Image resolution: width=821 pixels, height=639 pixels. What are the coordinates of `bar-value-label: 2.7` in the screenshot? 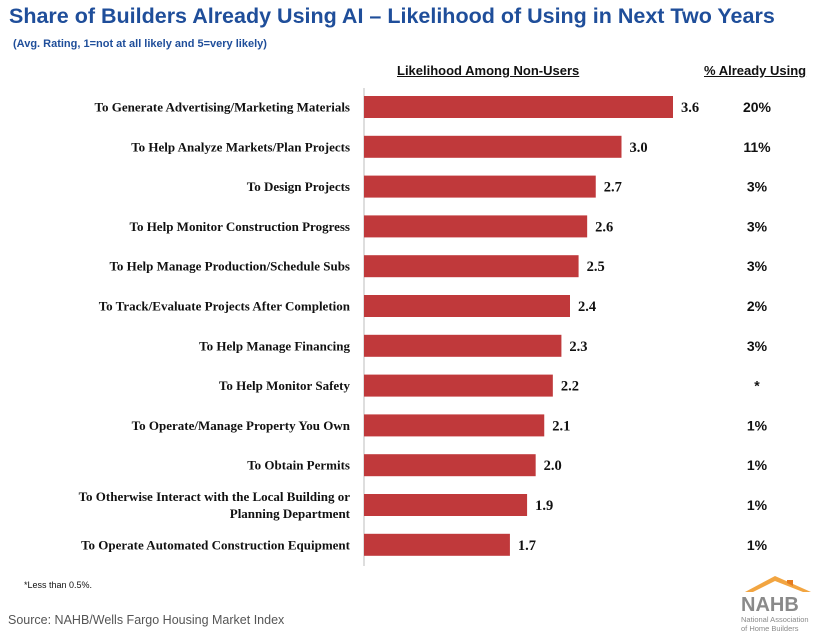 It's located at (613, 188).